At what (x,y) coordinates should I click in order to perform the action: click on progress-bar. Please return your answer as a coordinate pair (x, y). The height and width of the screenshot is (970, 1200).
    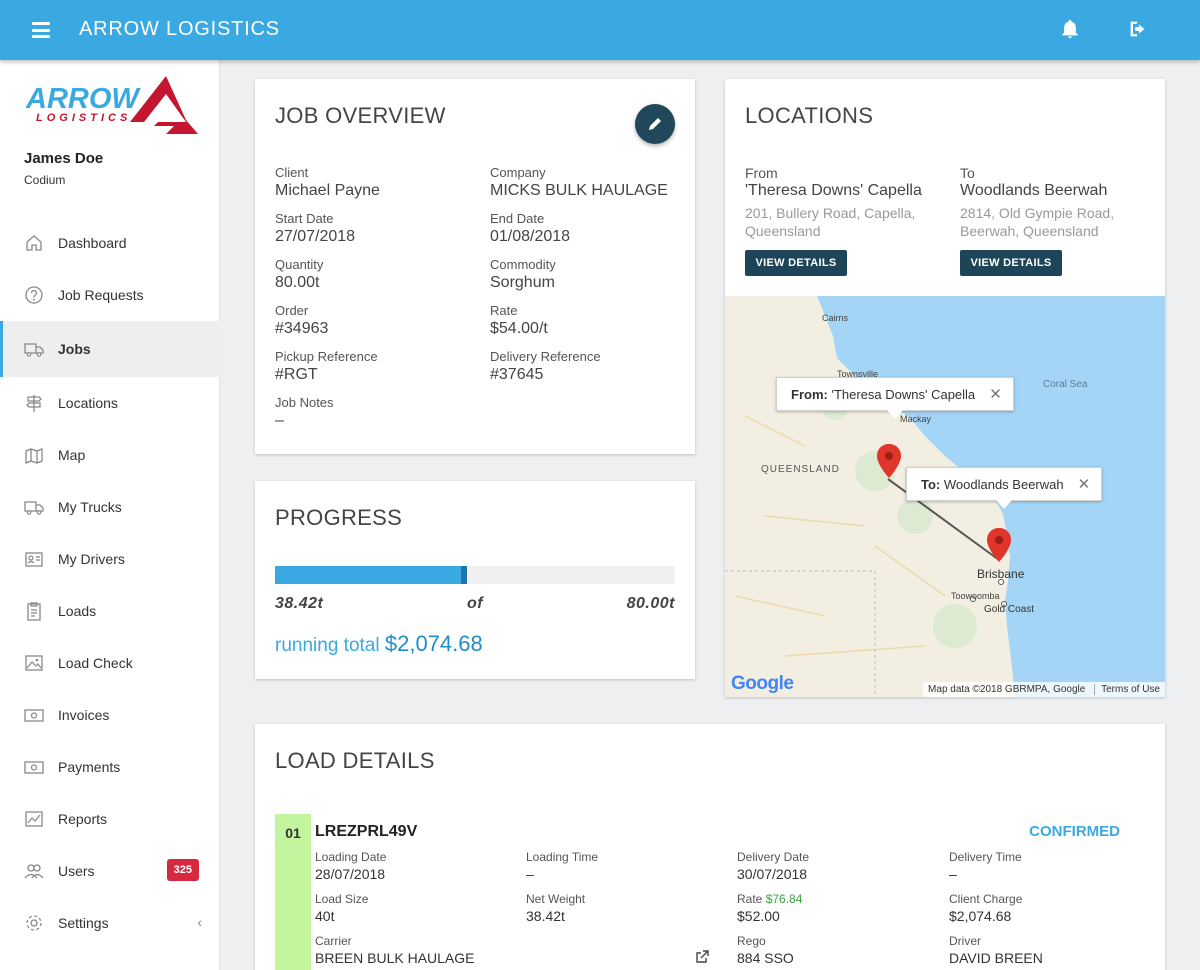
    Looking at the image, I should click on (475, 575).